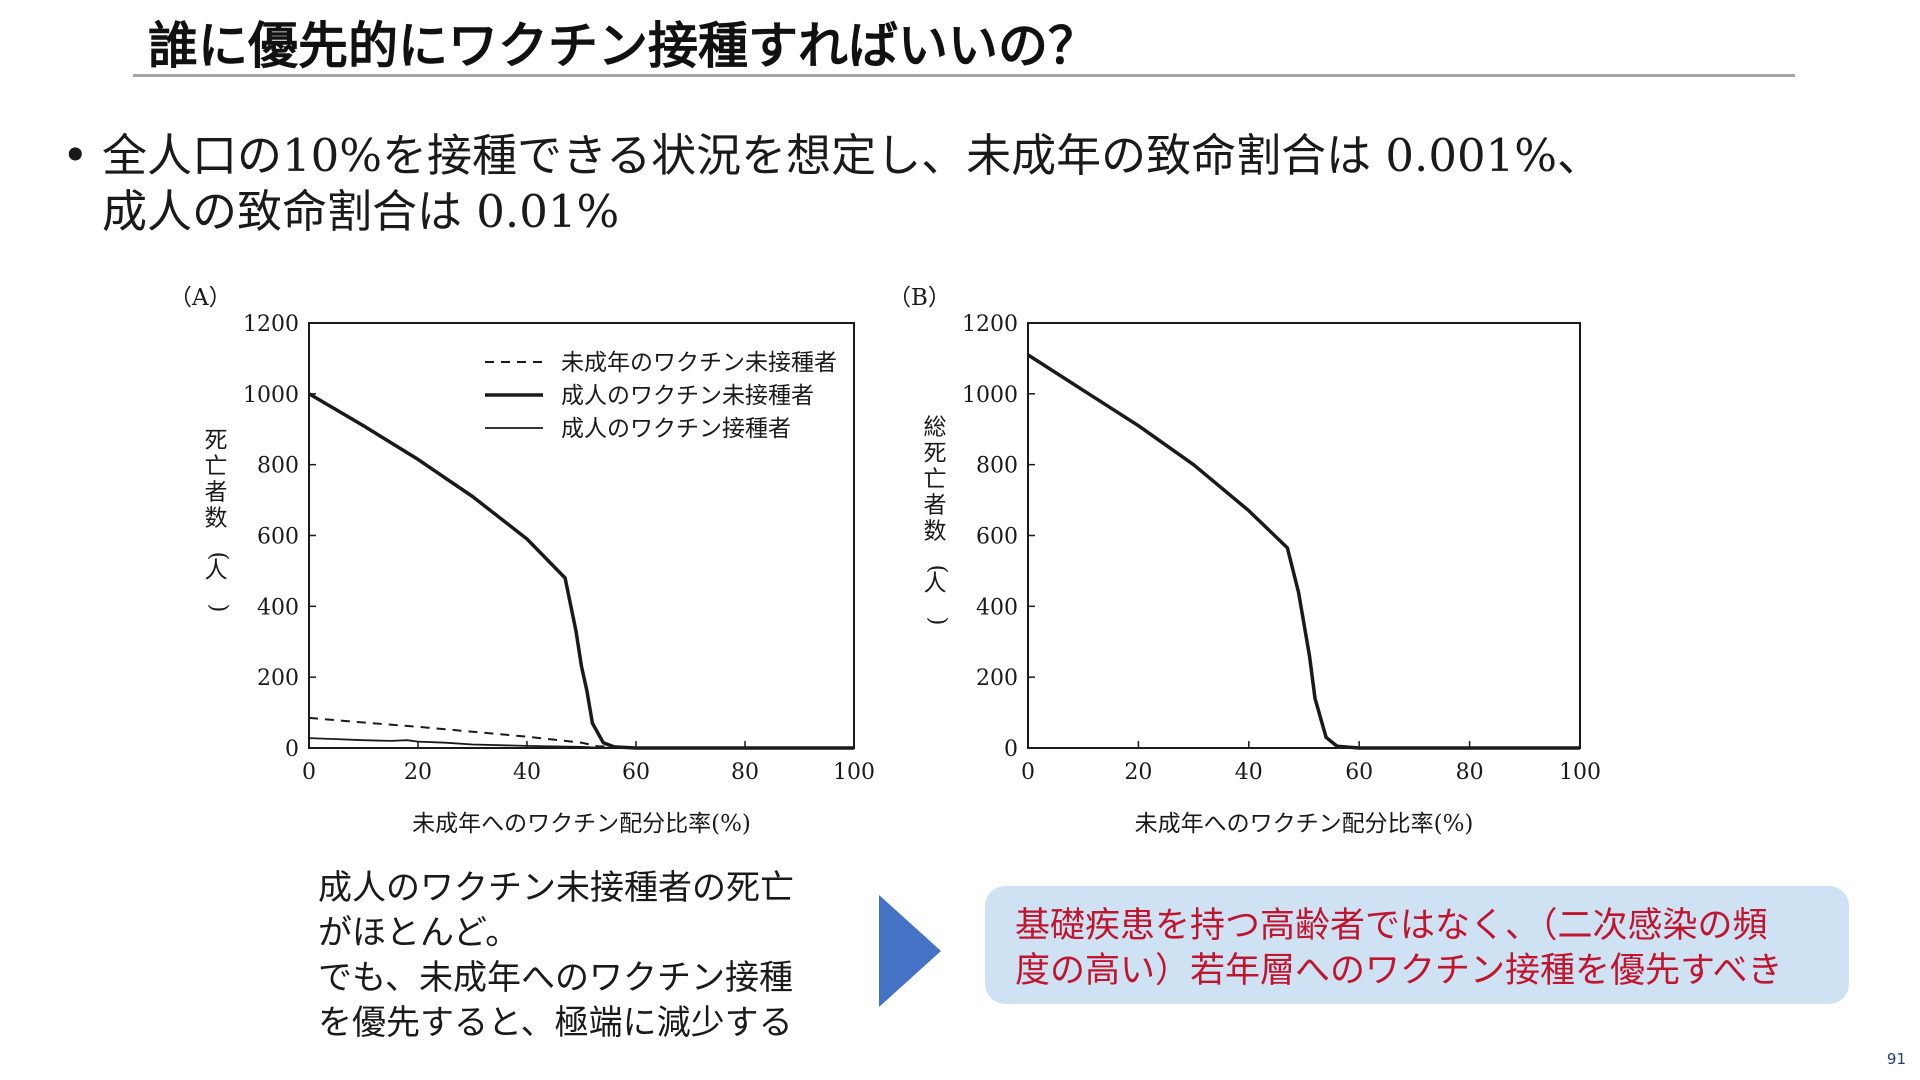  What do you see at coordinates (676, 429) in the screenshot?
I see `chart-a-legend-label-3: 成人のワクチン接種者` at bounding box center [676, 429].